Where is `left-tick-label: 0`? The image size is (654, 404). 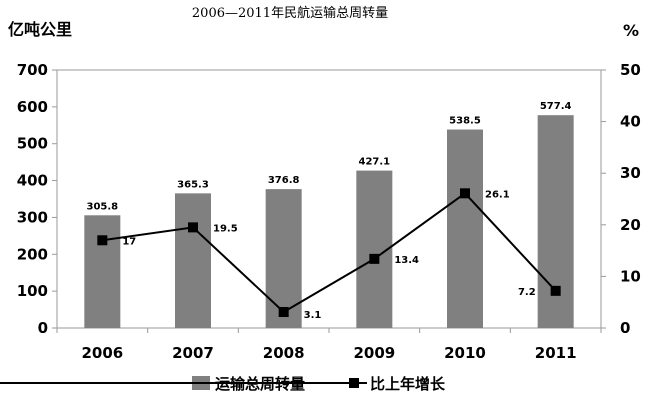 left-tick-label: 0 is located at coordinates (43, 328).